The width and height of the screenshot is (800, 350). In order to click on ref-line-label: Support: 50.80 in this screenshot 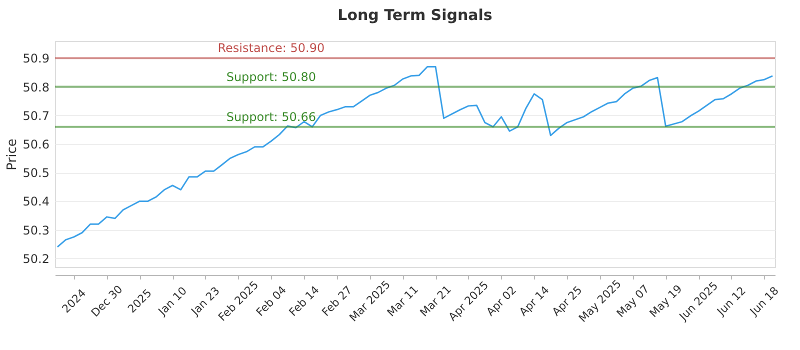, I will do `click(271, 77)`.